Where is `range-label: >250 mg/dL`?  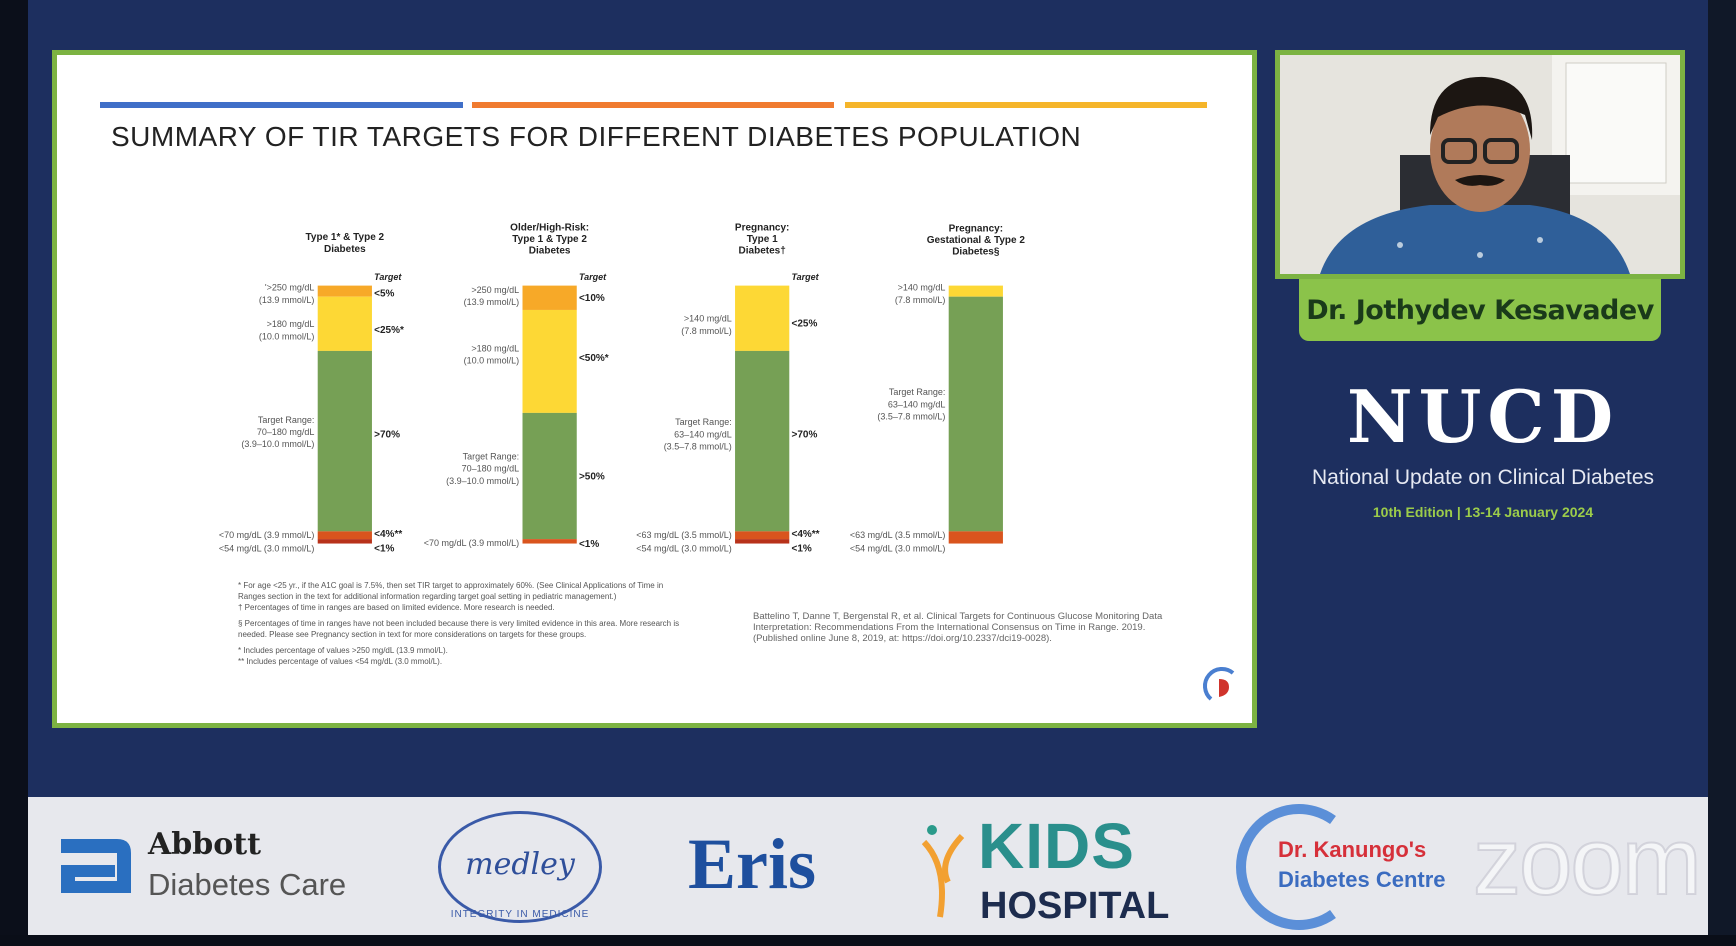 range-label: >250 mg/dL is located at coordinates (495, 290).